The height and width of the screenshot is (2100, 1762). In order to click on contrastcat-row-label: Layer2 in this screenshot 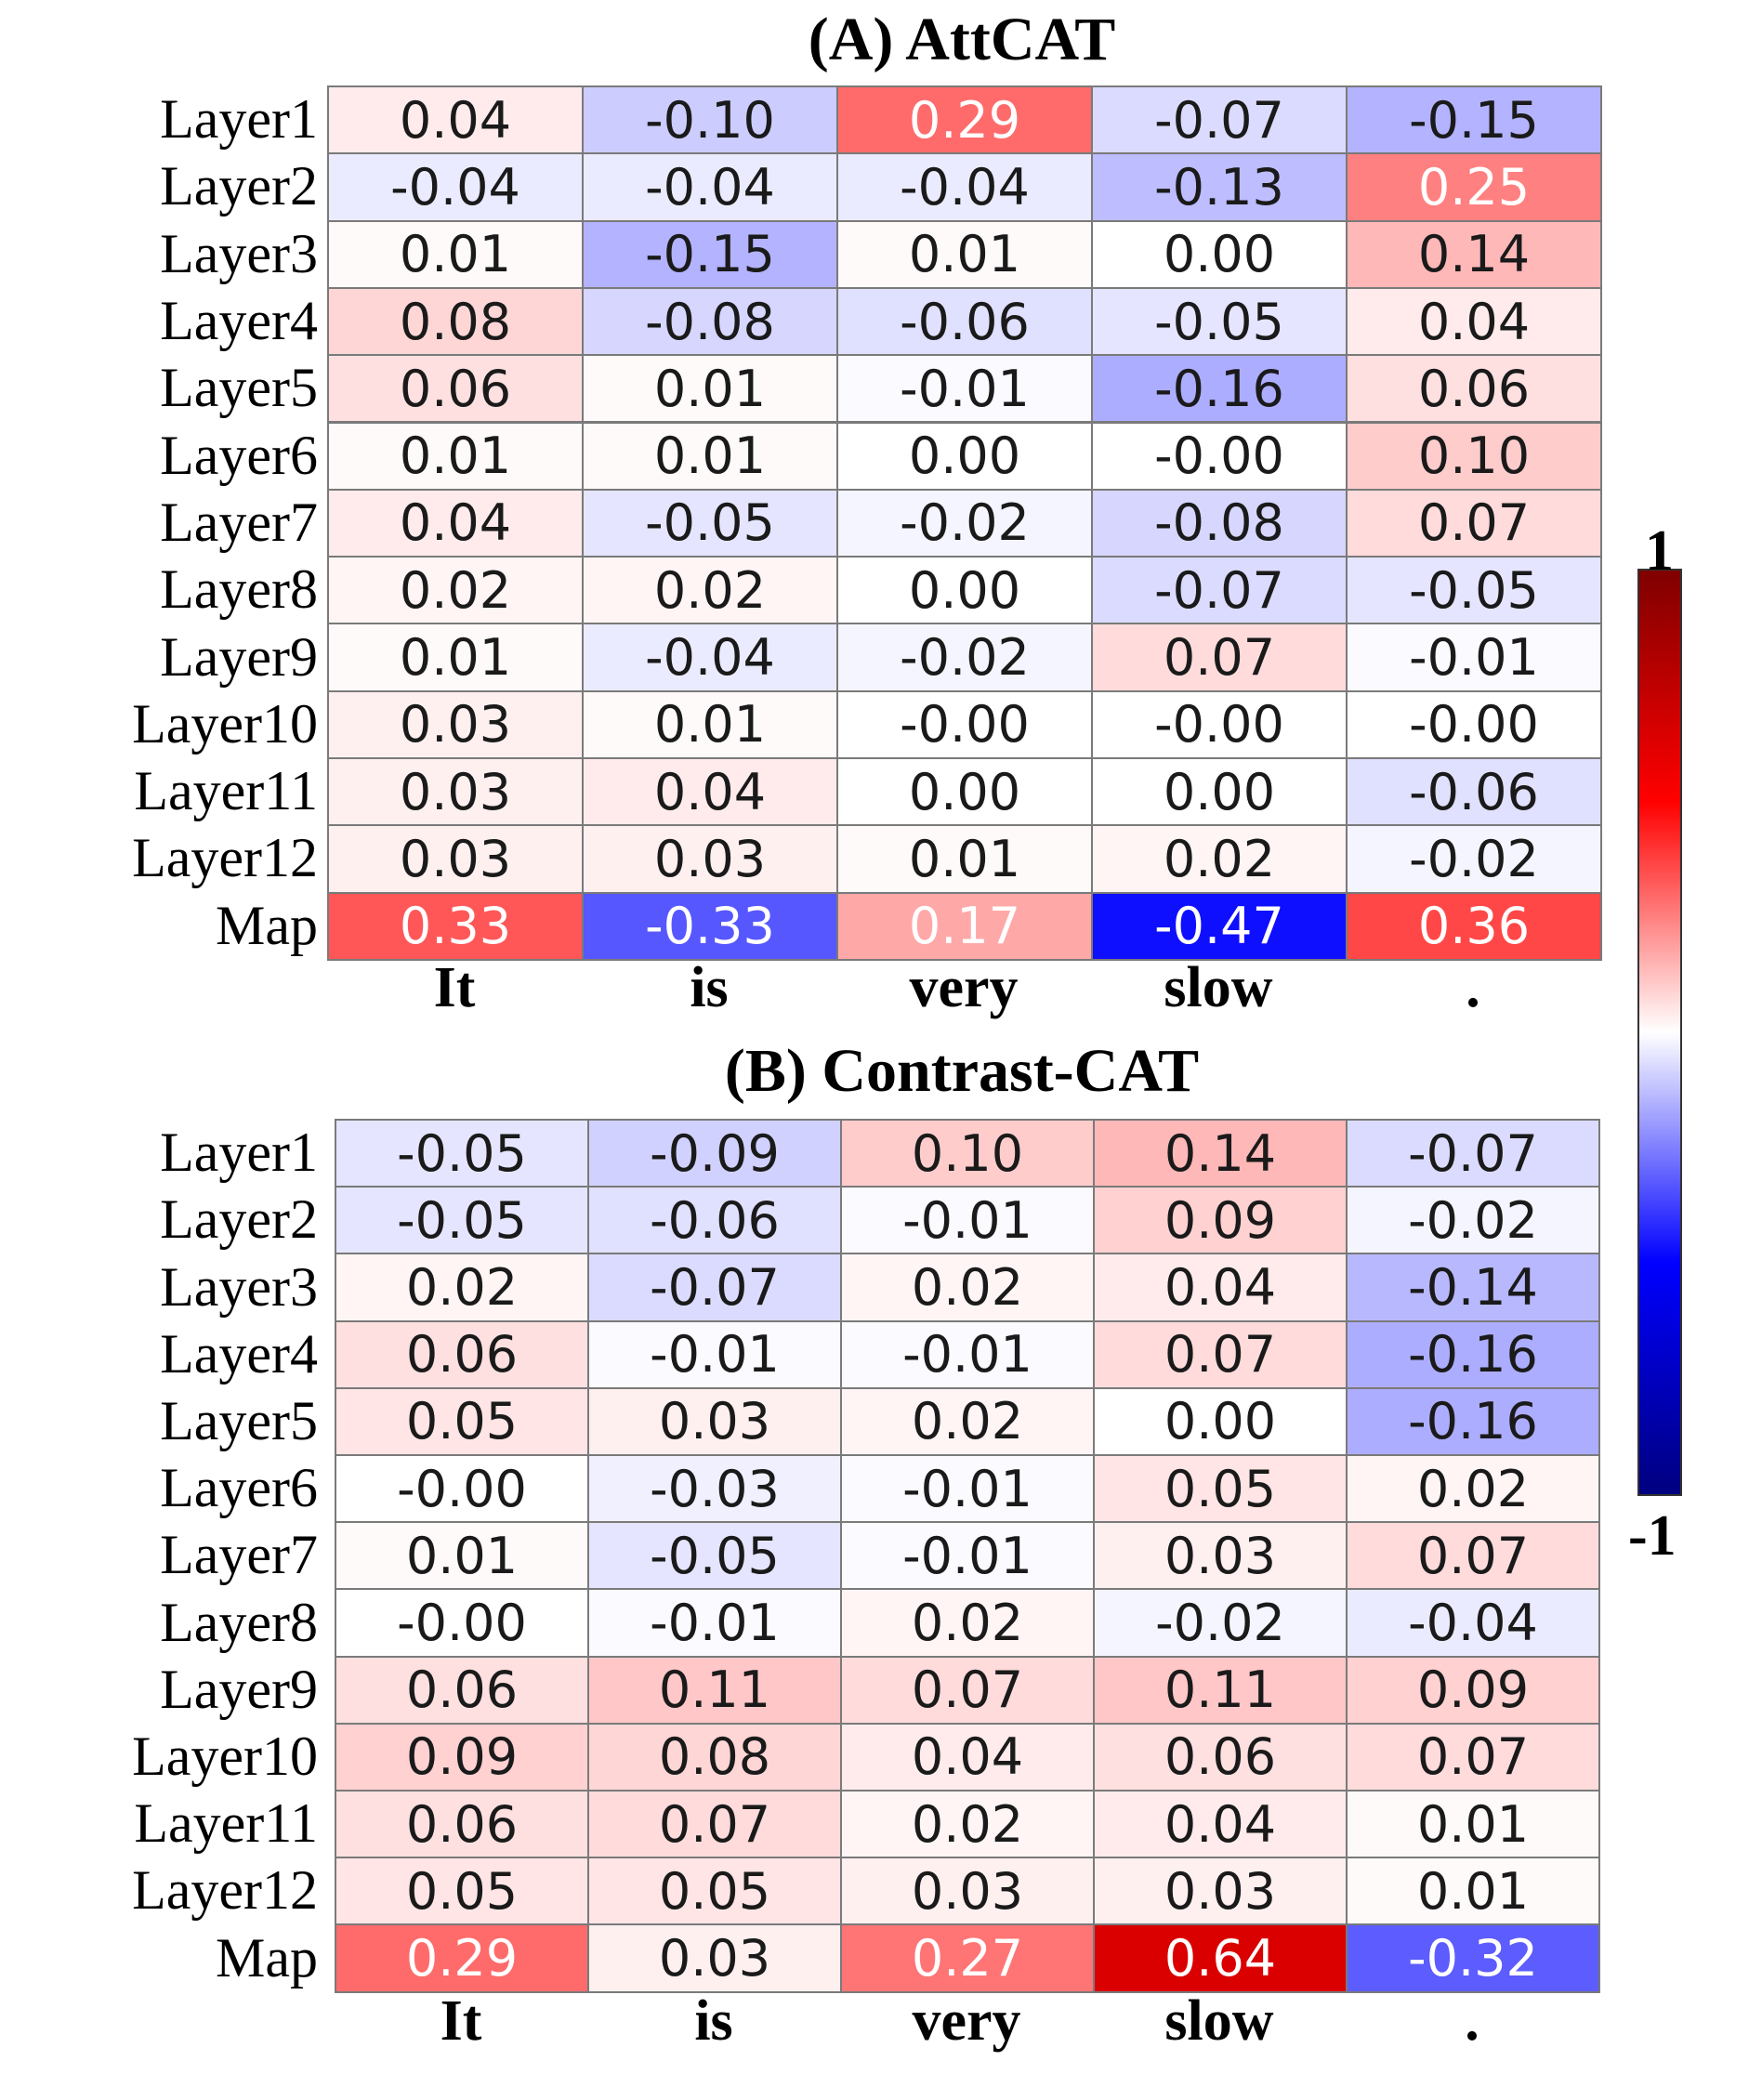, I will do `click(239, 1219)`.